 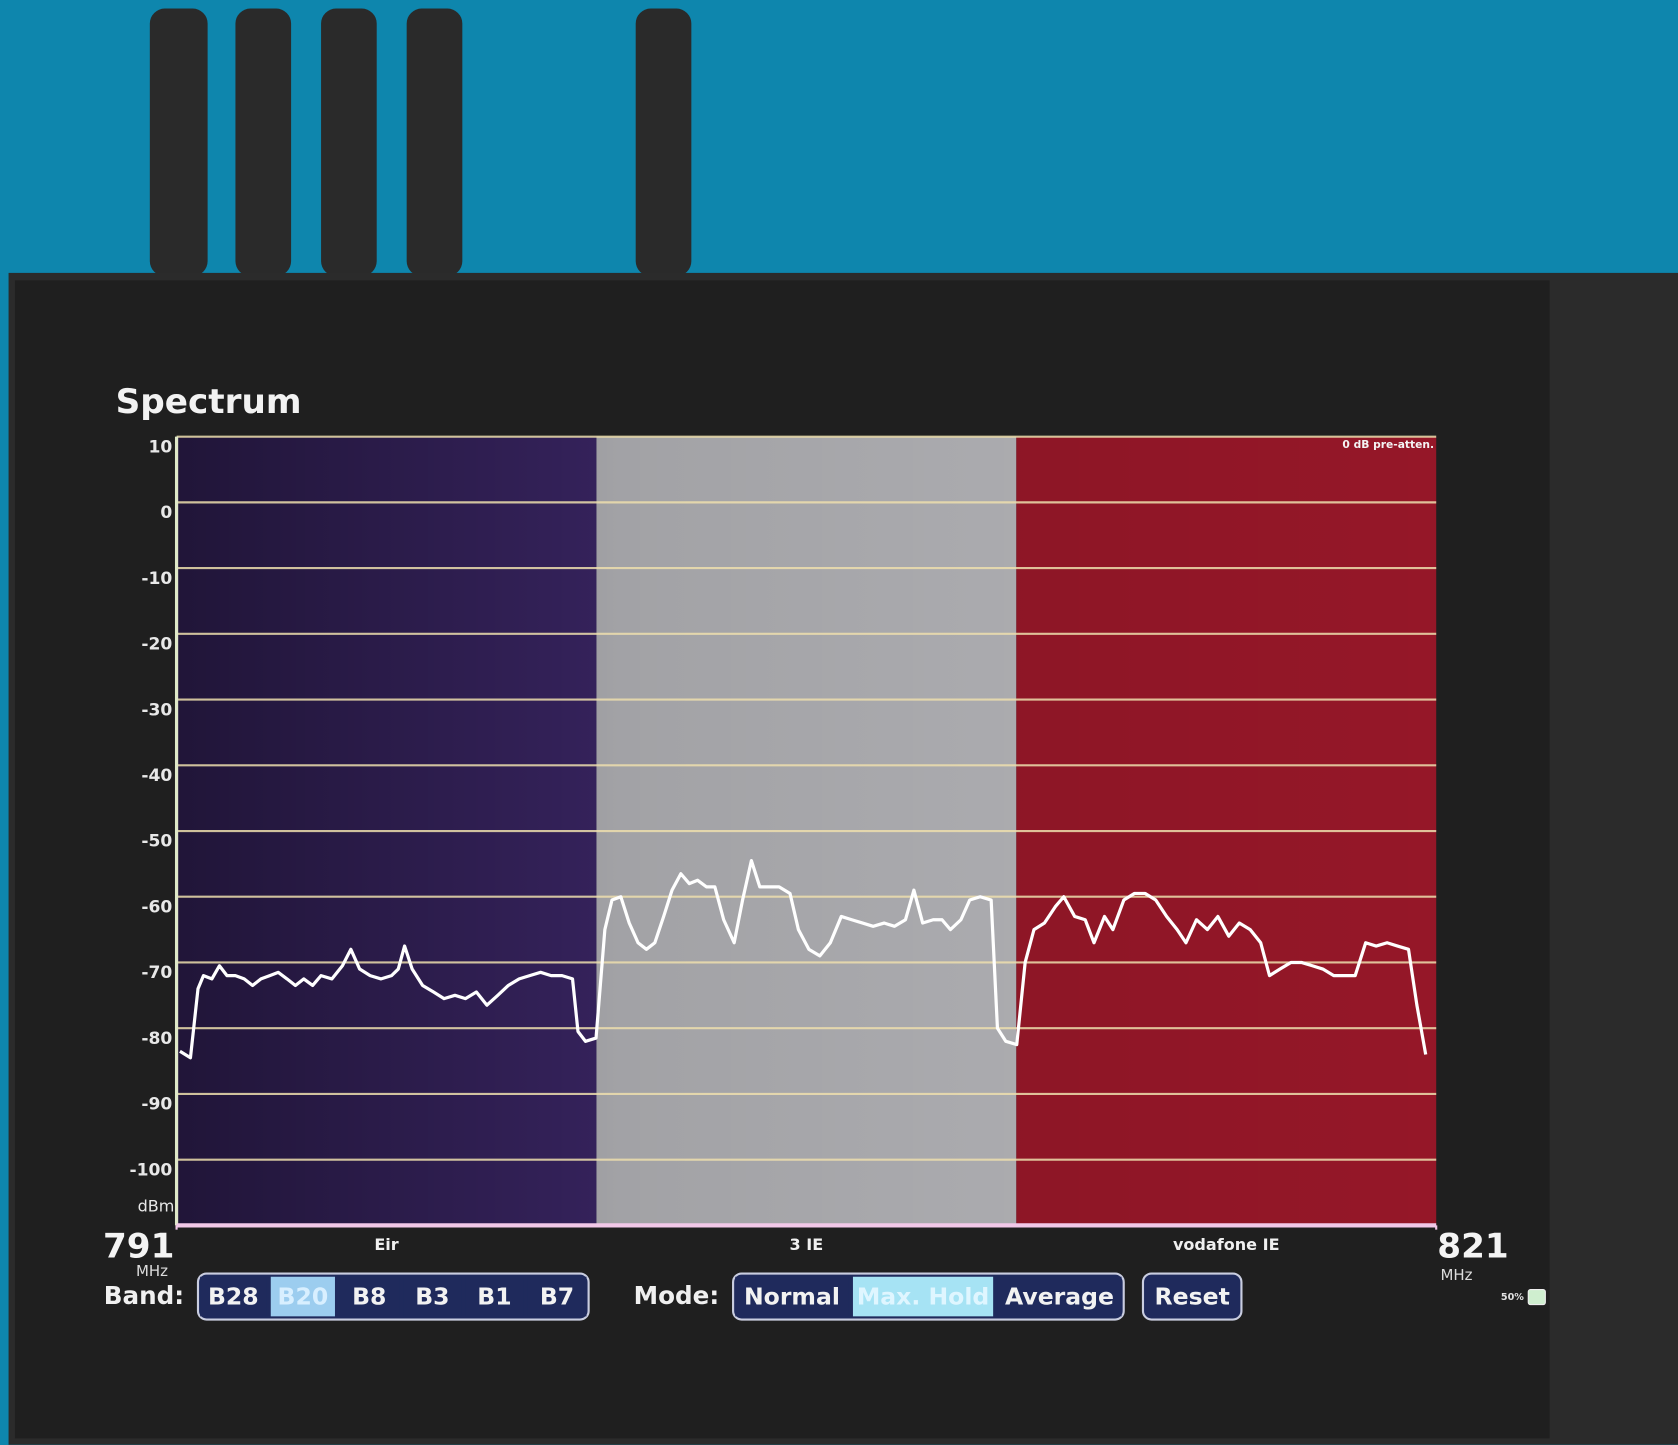 What do you see at coordinates (386, 1244) in the screenshot?
I see `region-label: Eir` at bounding box center [386, 1244].